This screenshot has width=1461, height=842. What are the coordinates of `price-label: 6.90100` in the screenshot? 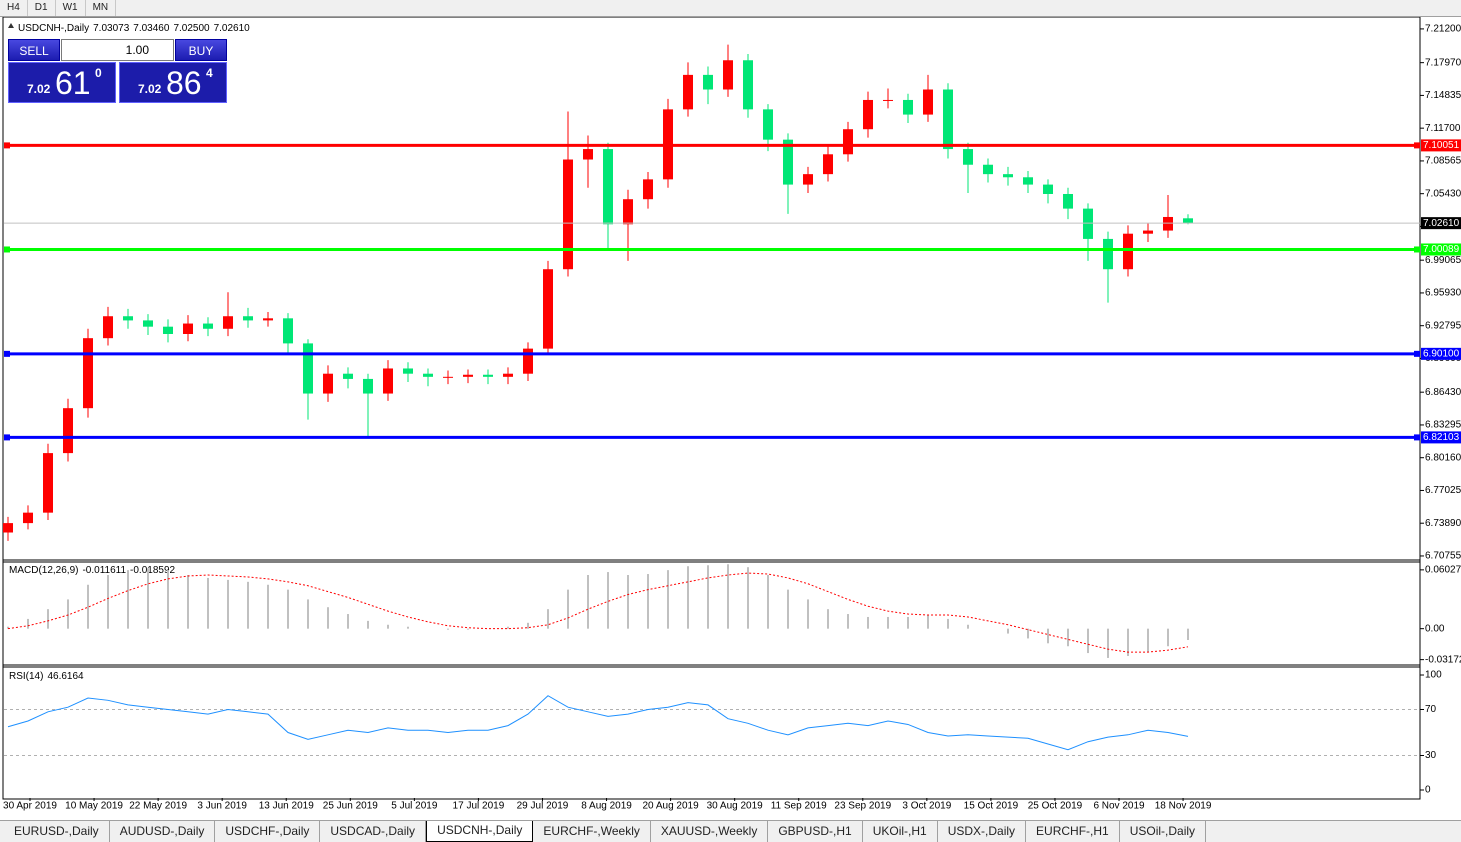 It's located at (1441, 353).